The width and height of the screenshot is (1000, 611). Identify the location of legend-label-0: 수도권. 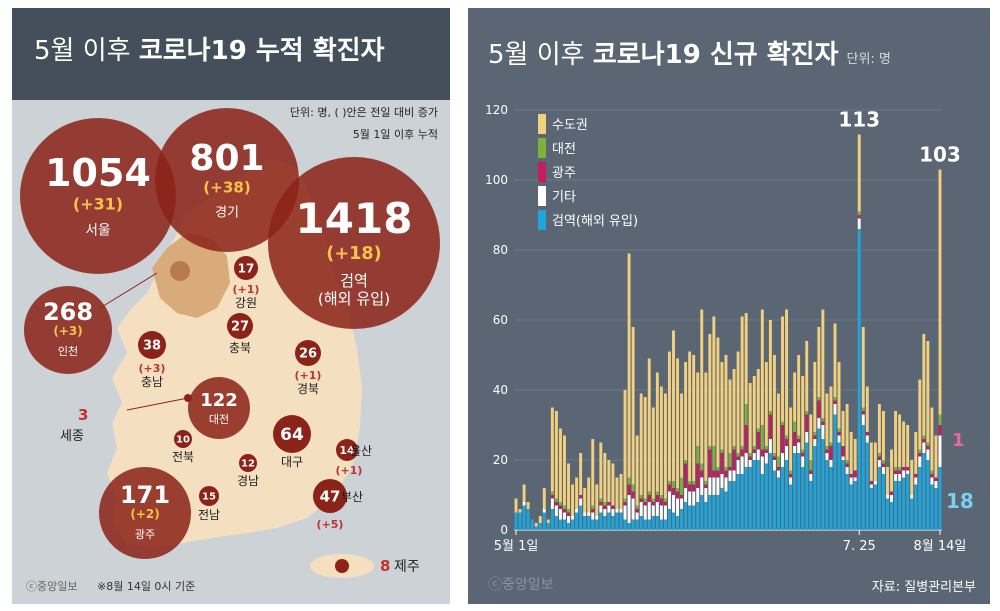
(570, 125).